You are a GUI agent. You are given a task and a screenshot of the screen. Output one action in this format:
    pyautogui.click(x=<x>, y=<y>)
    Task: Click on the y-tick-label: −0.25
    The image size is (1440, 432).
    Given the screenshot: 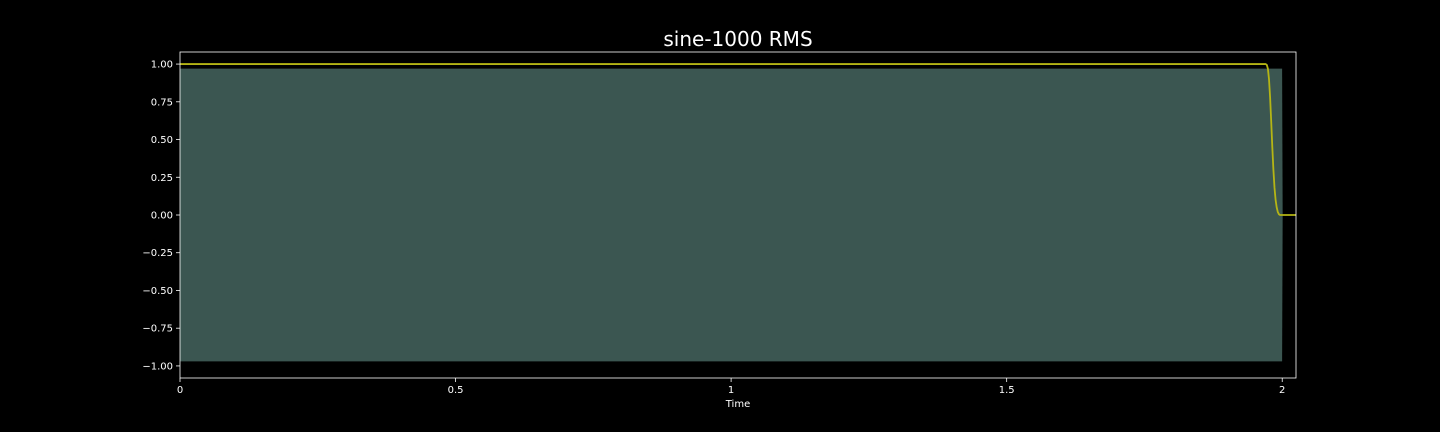 What is the action you would take?
    pyautogui.click(x=157, y=253)
    